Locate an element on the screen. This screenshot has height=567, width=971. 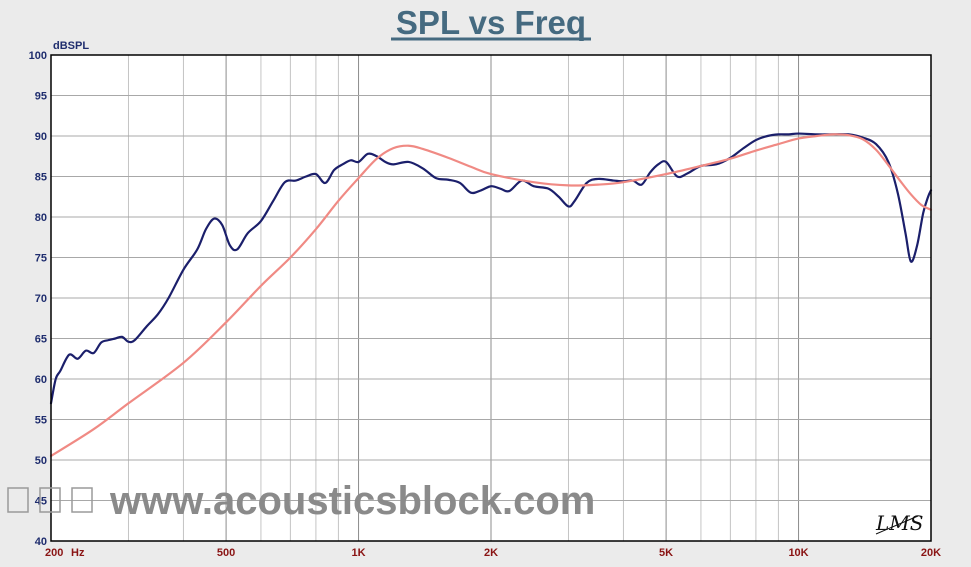
y-tick-labels: 40 45 50 55 60 65 70 75 80 85 90 95 100 is located at coordinates (38, 299).